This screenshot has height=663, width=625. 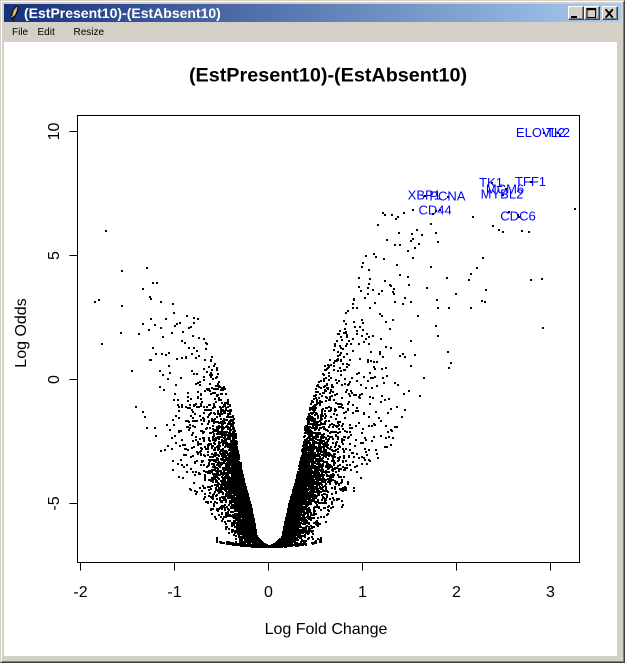 What do you see at coordinates (362, 592) in the screenshot?
I see `svg-text: 1` at bounding box center [362, 592].